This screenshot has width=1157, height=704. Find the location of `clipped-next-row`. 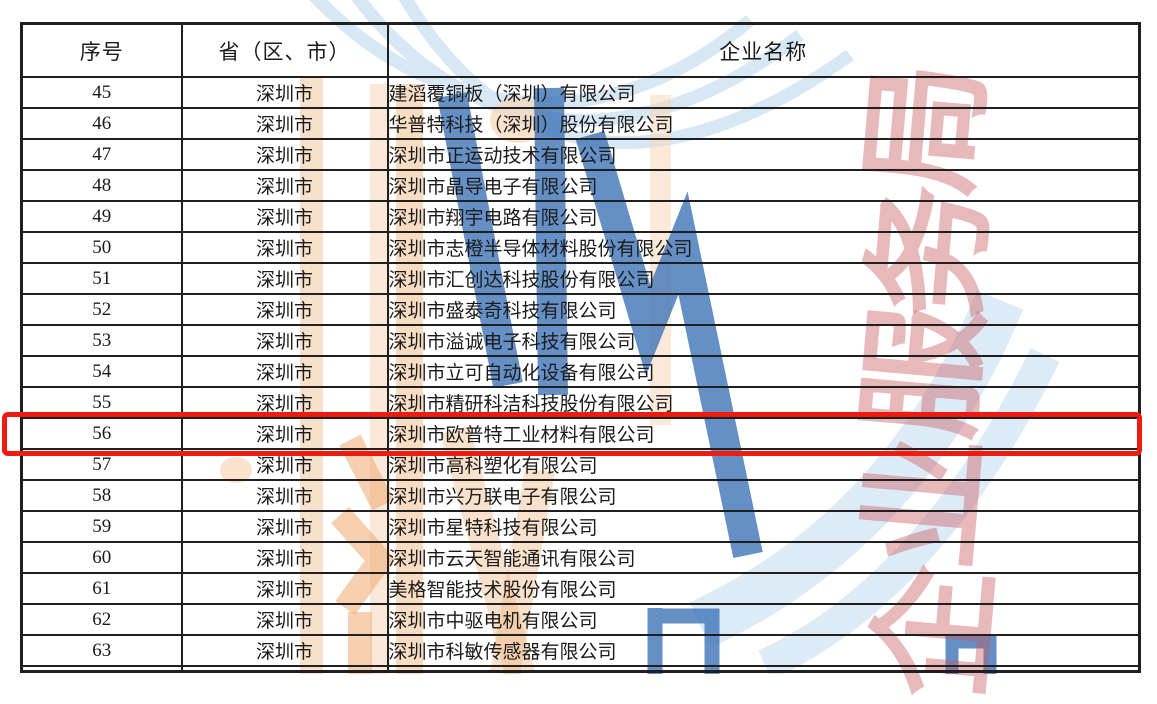

clipped-next-row is located at coordinates (580, 668).